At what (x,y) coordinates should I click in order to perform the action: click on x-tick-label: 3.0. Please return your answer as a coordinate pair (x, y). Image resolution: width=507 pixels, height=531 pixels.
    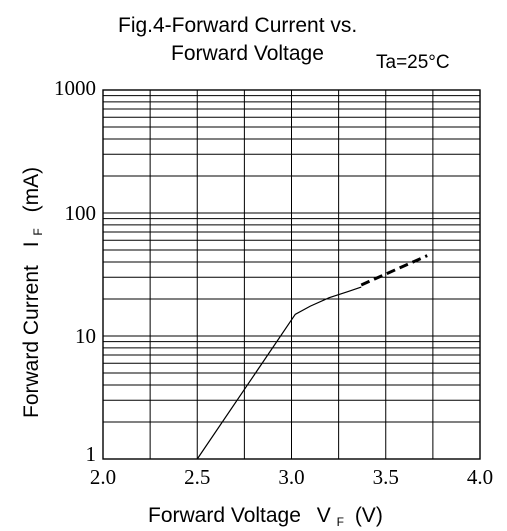
    Looking at the image, I should click on (291, 477).